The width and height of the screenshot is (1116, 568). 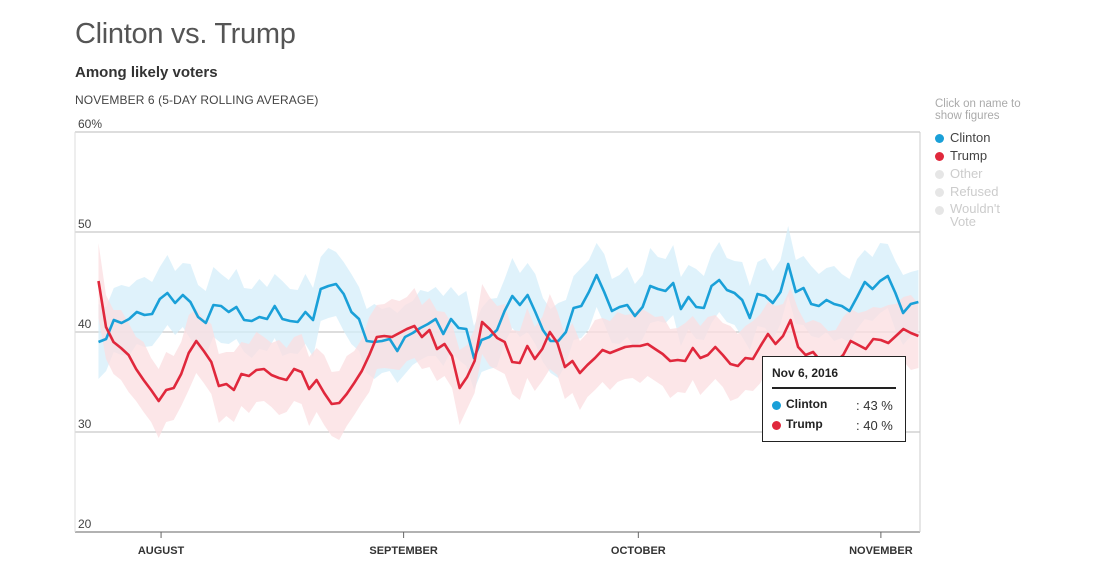 What do you see at coordinates (776, 425) in the screenshot?
I see `trump-dot-icon` at bounding box center [776, 425].